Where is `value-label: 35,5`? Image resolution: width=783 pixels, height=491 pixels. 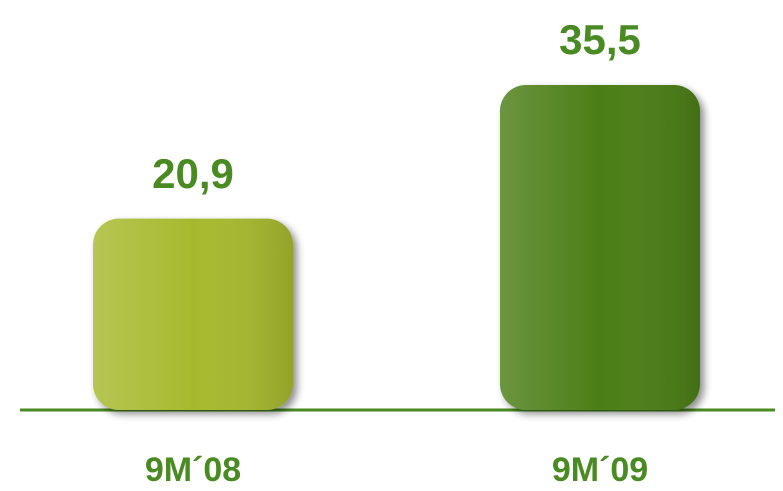
value-label: 35,5 is located at coordinates (600, 39).